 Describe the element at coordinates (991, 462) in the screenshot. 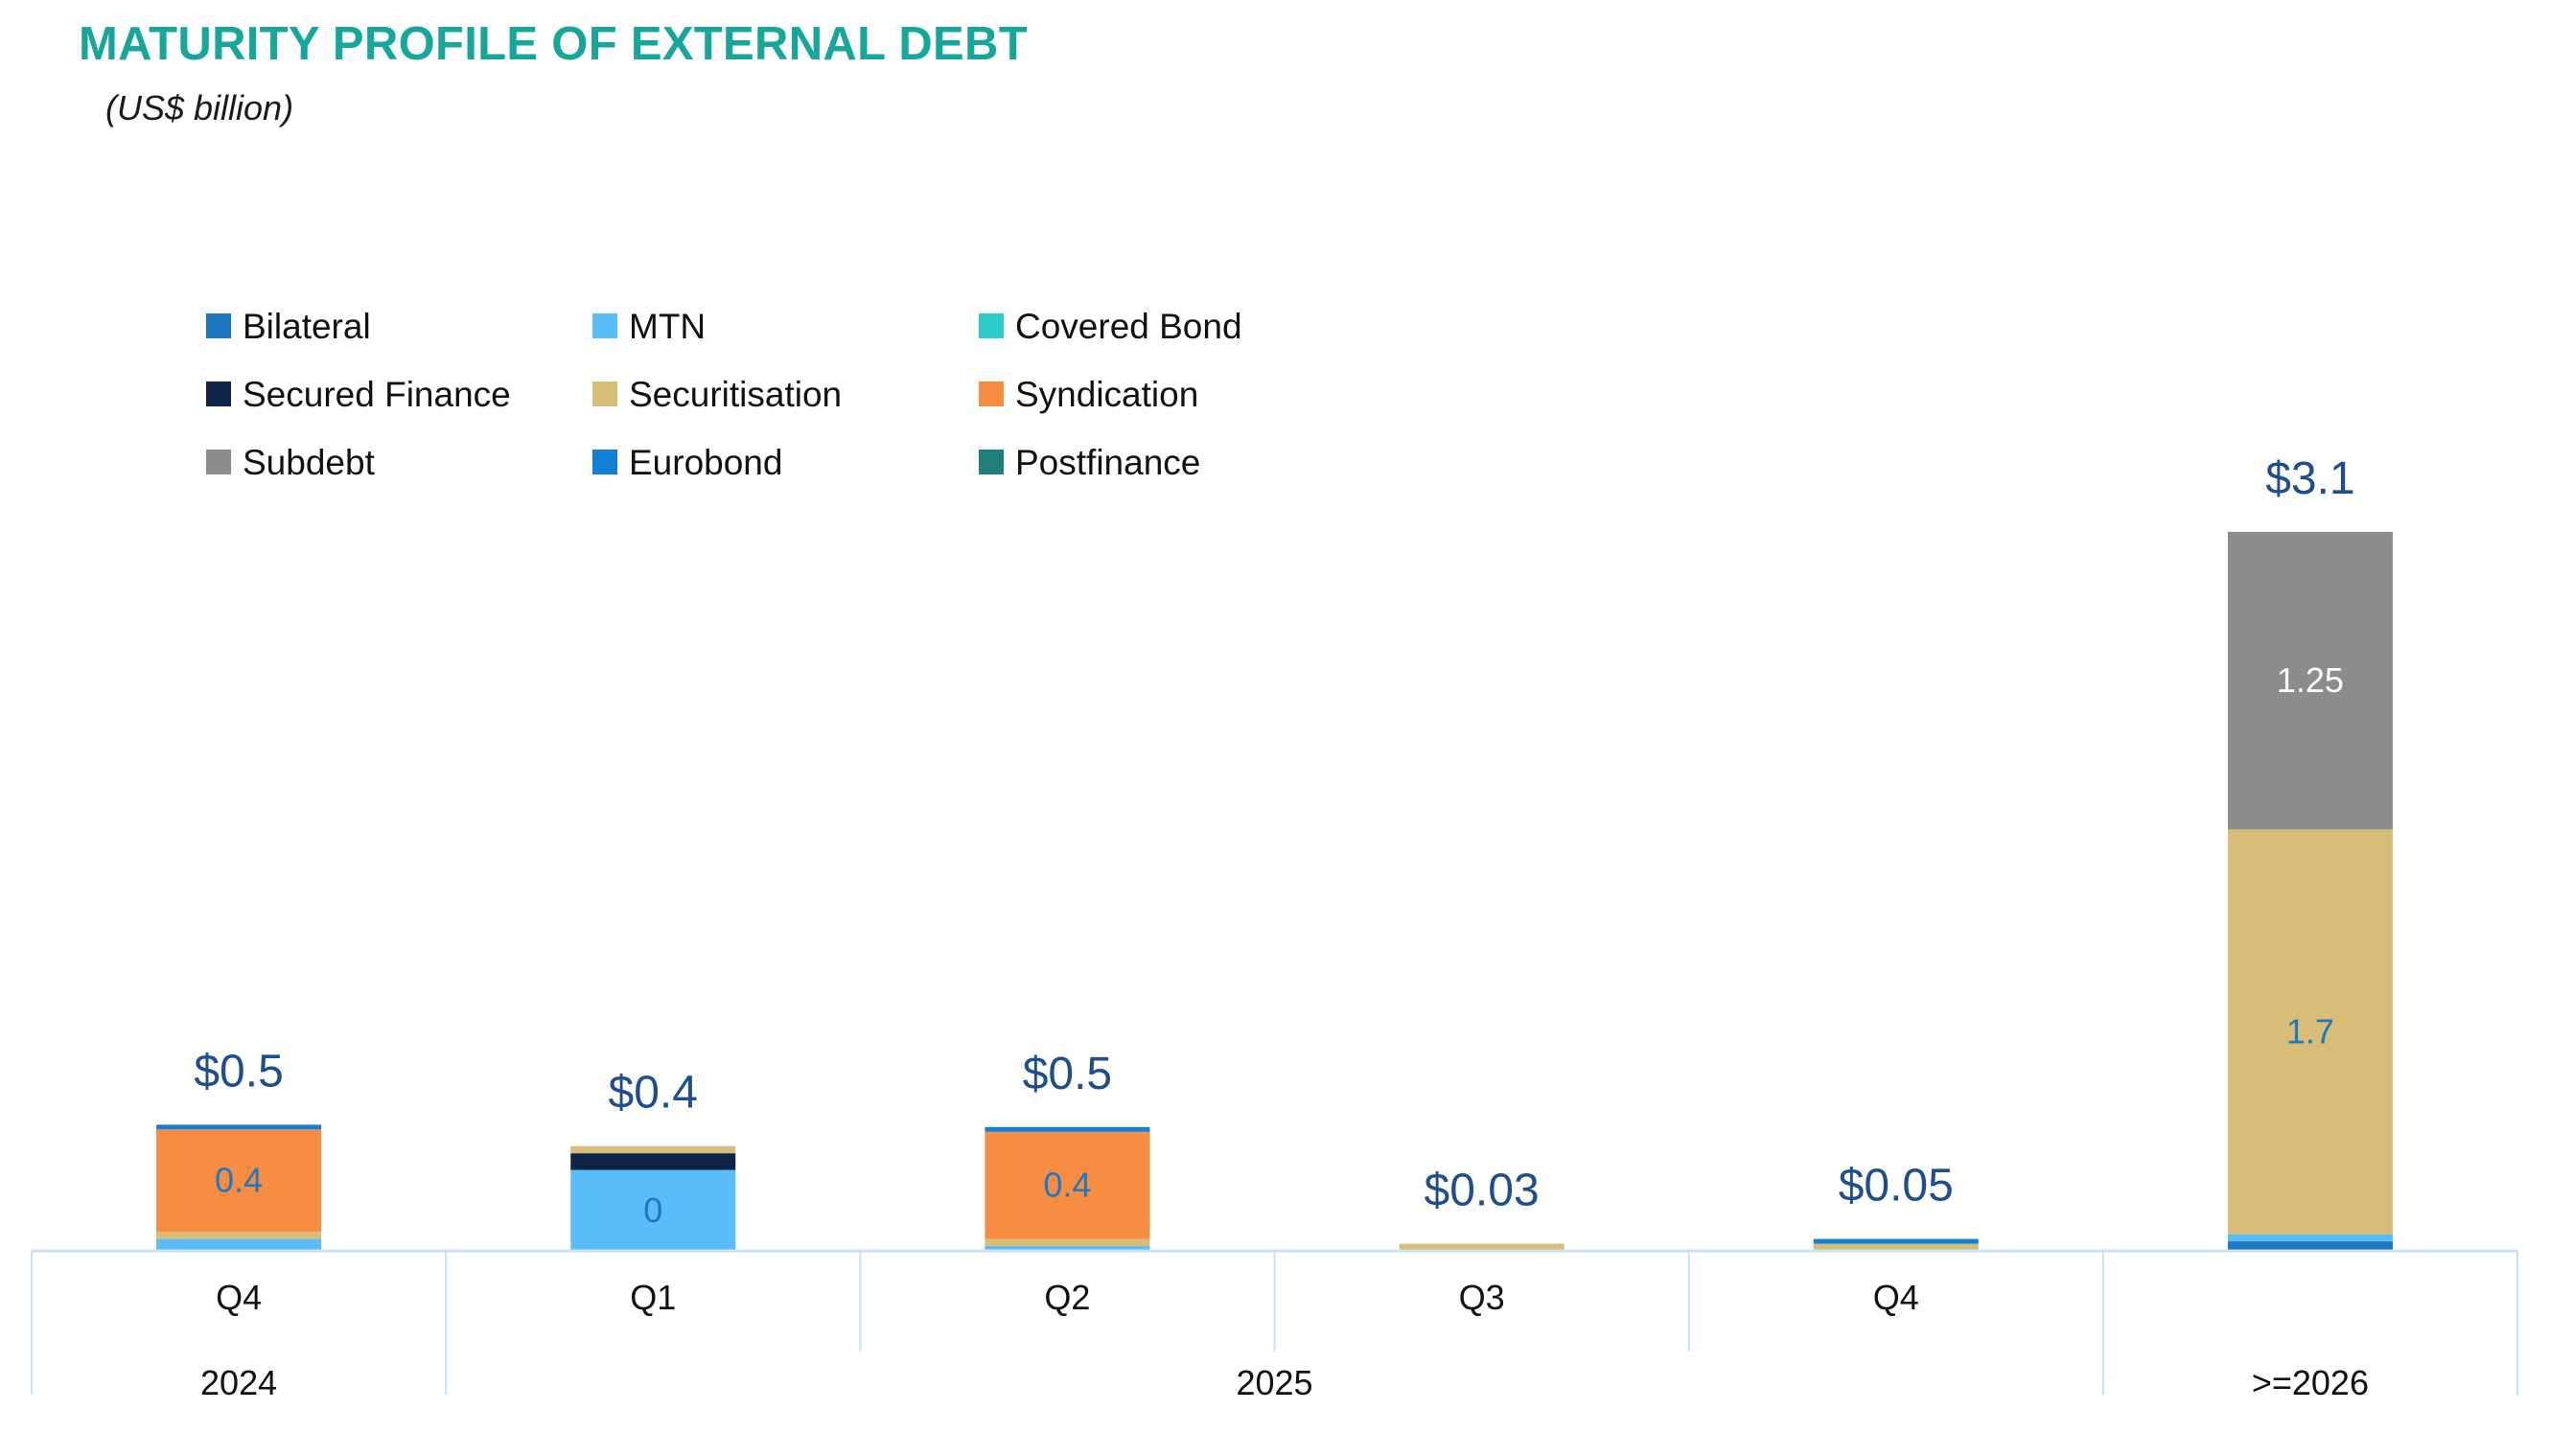

I see `legend-swatch-postfinance` at that location.